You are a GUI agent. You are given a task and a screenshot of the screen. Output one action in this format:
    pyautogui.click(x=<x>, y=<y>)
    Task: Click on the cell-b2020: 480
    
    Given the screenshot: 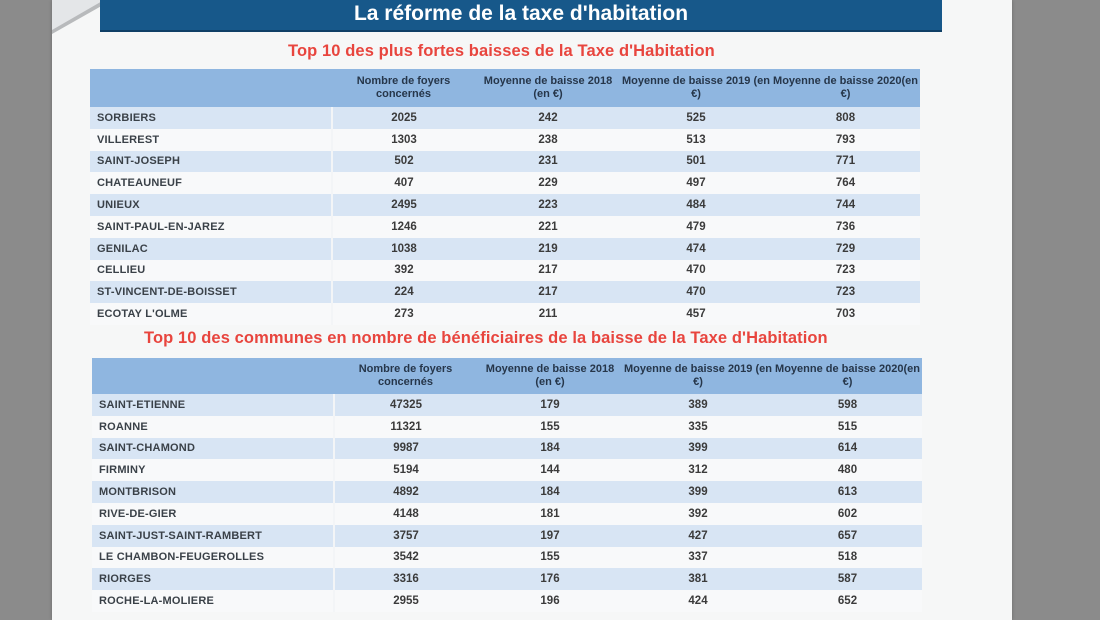 What is the action you would take?
    pyautogui.click(x=847, y=470)
    